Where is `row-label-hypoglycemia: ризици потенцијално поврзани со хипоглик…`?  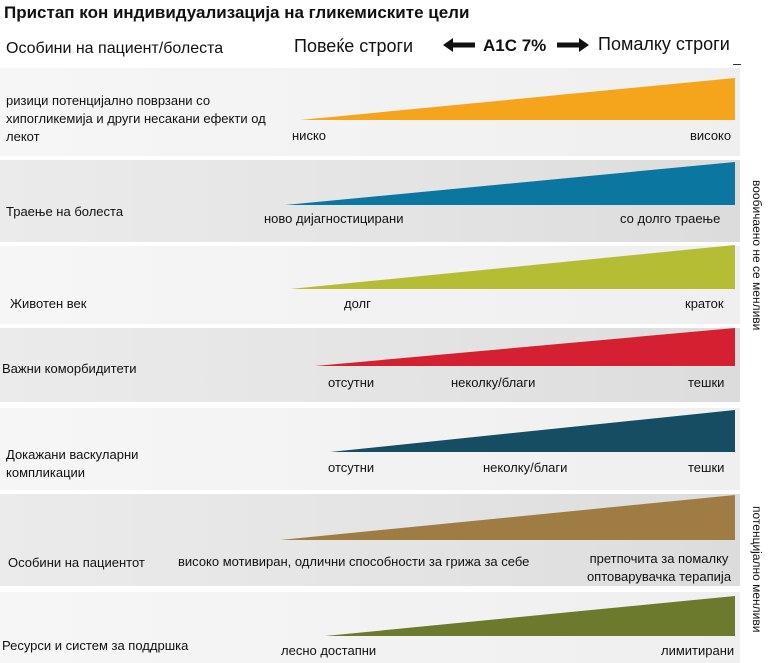 row-label-hypoglycemia: ризици потенцијално поврзани со хипоглик… is located at coordinates (136, 118).